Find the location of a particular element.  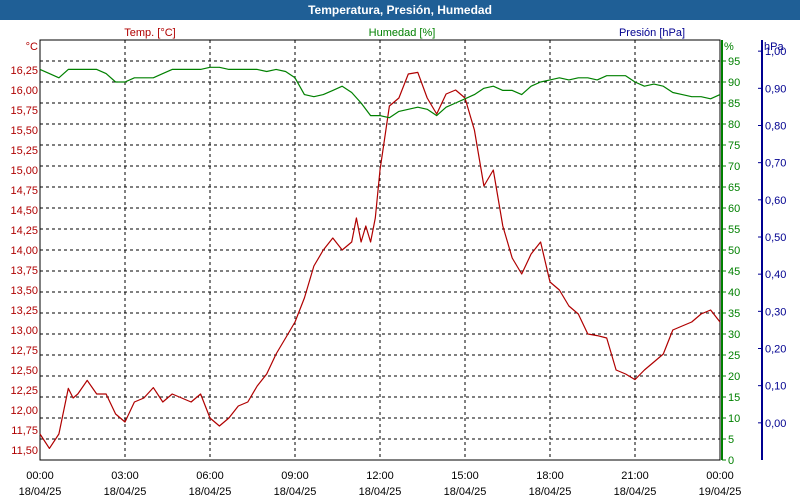

humidity-tick-label: 45 is located at coordinates (734, 272).